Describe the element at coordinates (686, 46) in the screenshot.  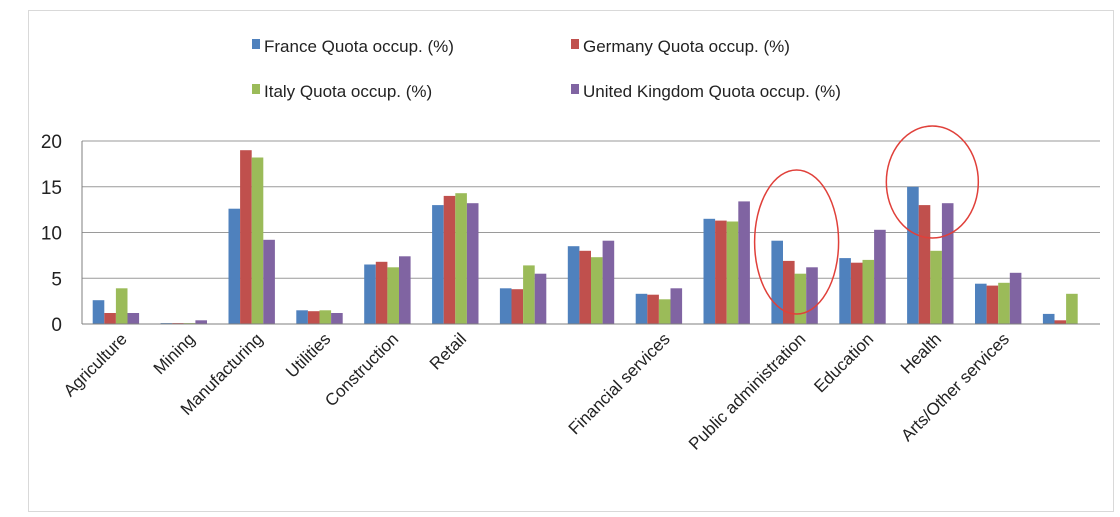
I see `legend-label: Germany Quota occup. (%)` at that location.